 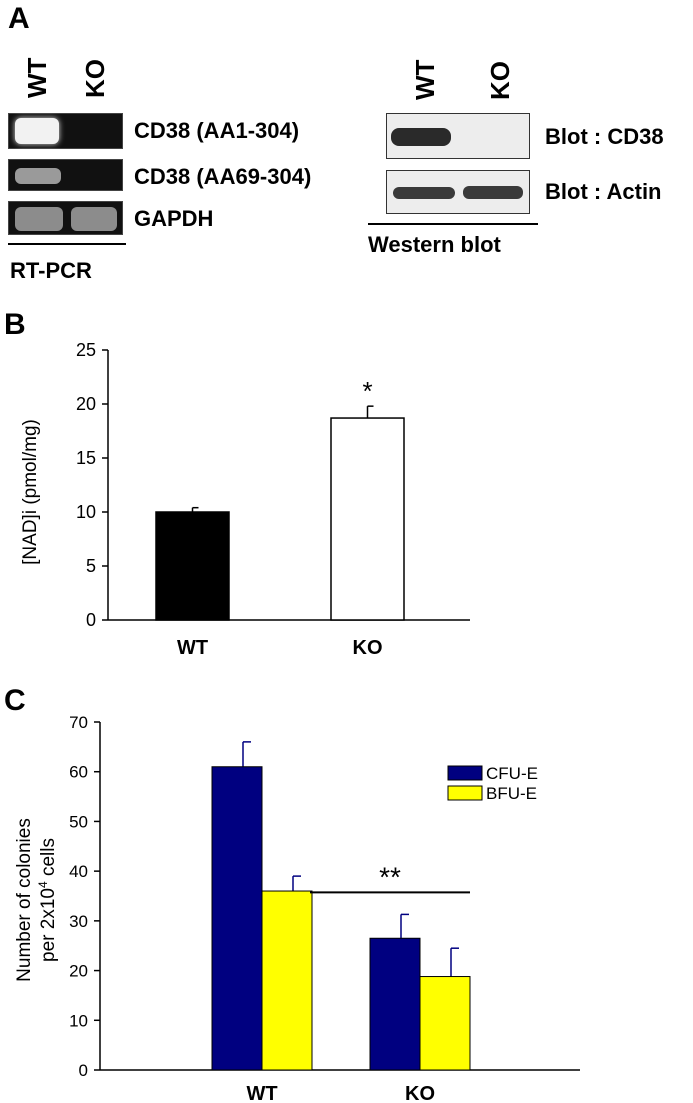 I want to click on rtpcr-row-label-3: GAPDH, so click(x=174, y=218).